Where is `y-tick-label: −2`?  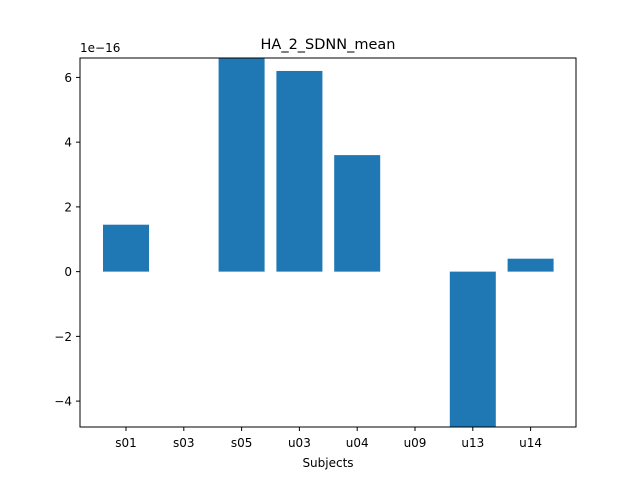
y-tick-label: −2 is located at coordinates (63, 337).